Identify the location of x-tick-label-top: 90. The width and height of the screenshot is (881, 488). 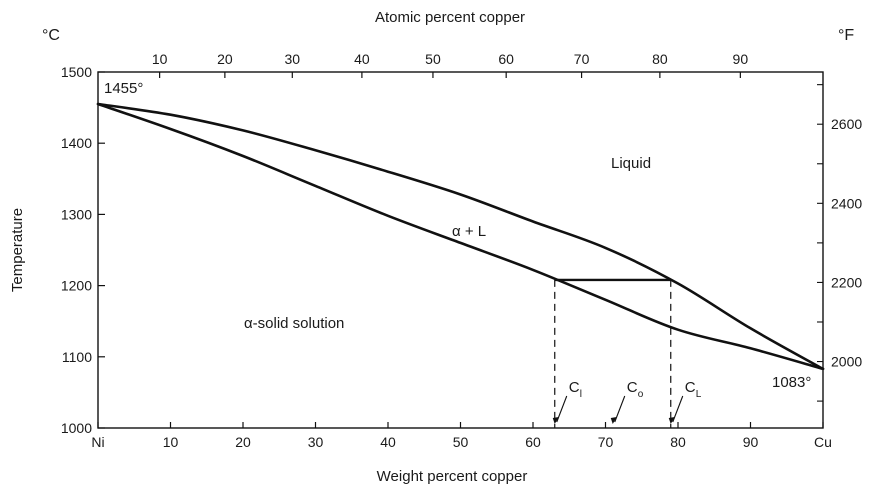
(741, 59).